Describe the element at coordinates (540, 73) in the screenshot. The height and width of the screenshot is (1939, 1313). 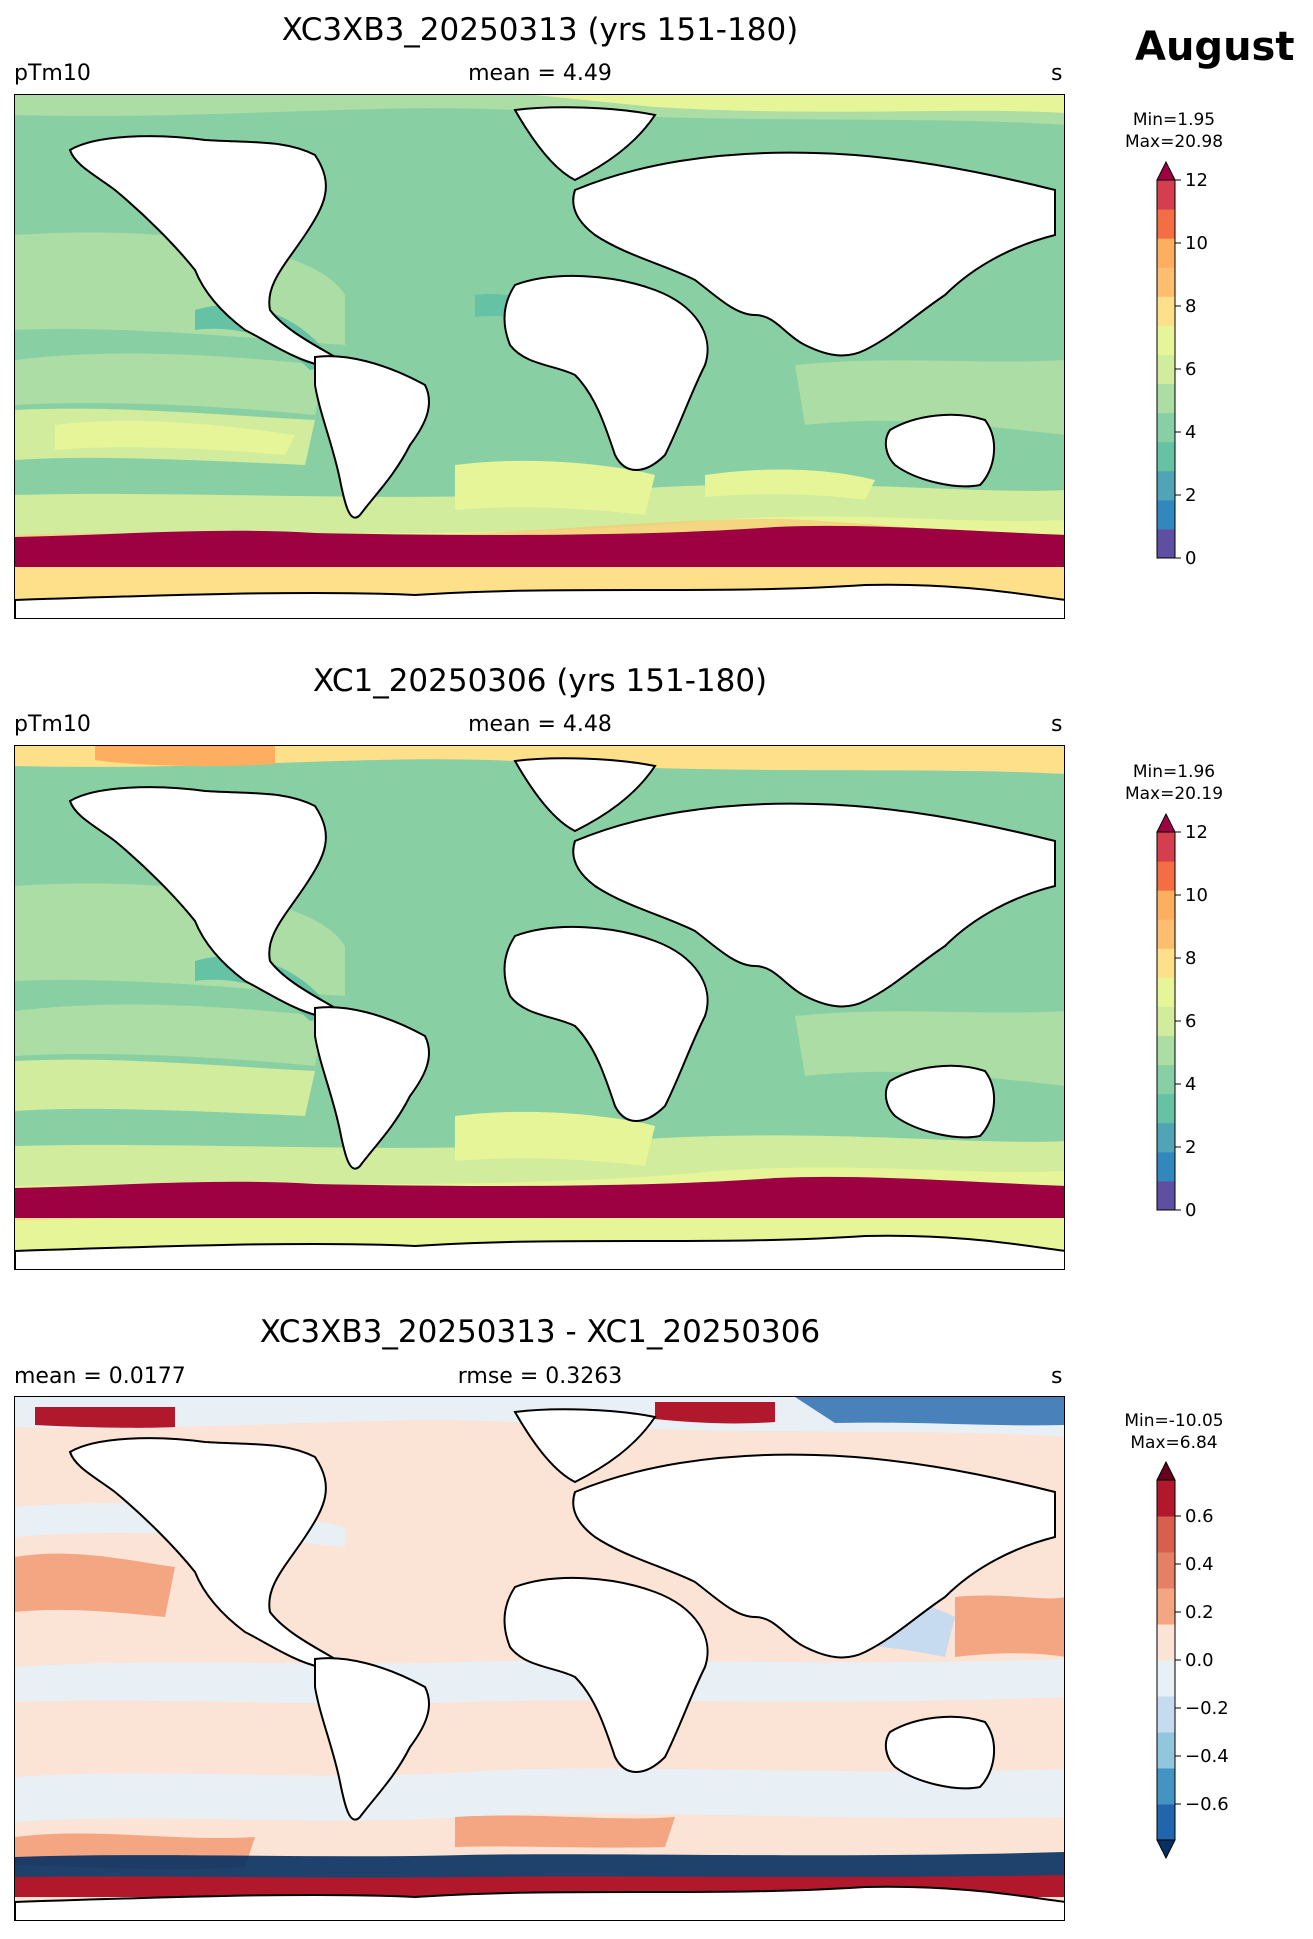
I see `panel-1-mean-label: mean = 4.49` at that location.